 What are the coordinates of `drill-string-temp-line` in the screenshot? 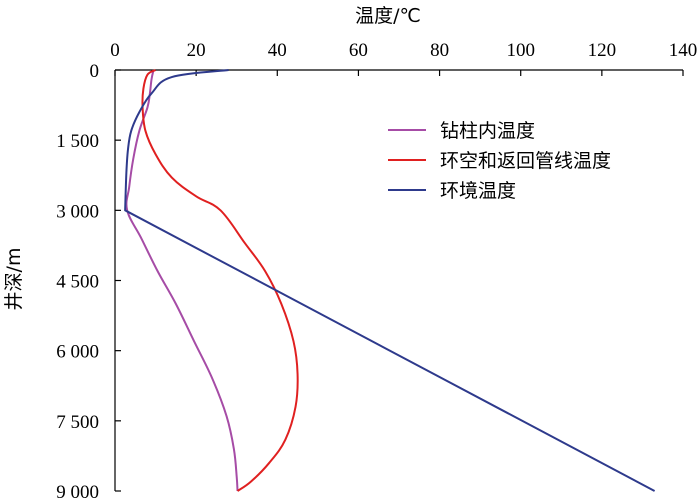 It's located at (182, 280).